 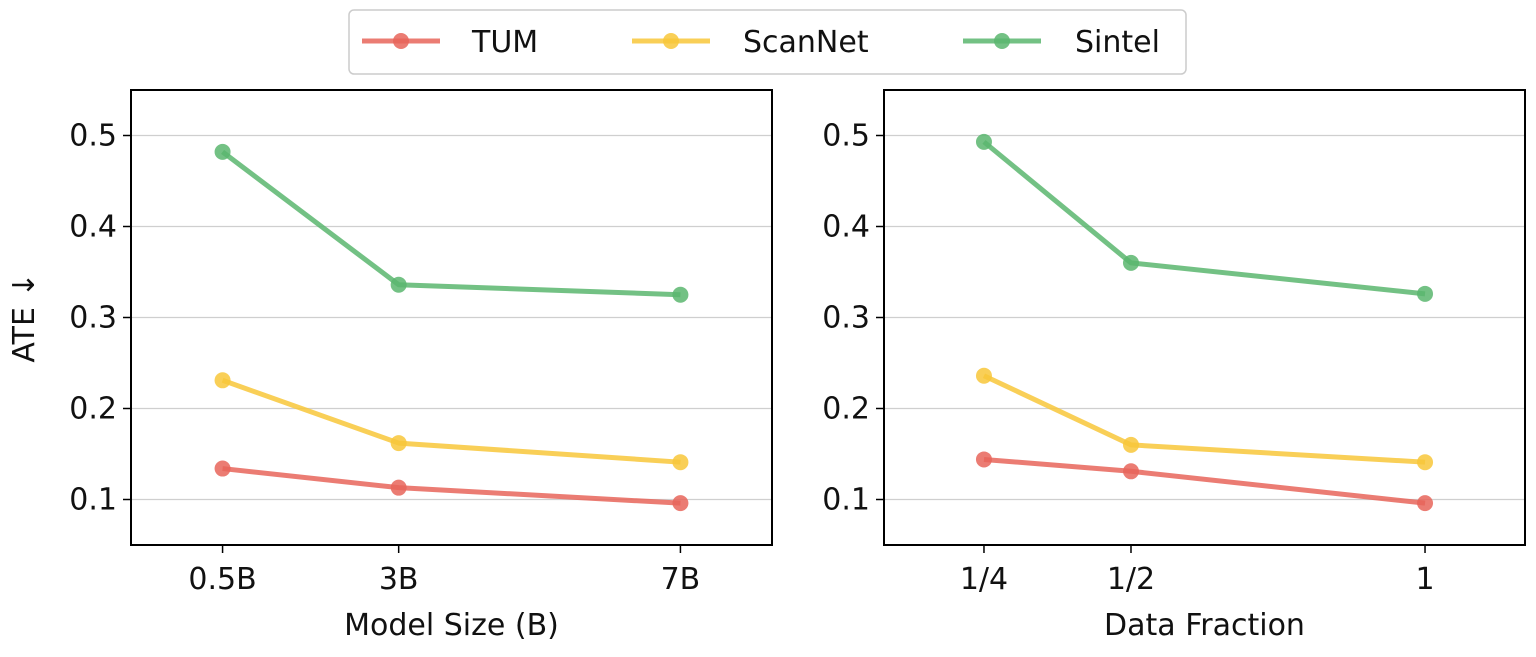 What do you see at coordinates (680, 462) in the screenshot?
I see `data-point-scannet-7b` at bounding box center [680, 462].